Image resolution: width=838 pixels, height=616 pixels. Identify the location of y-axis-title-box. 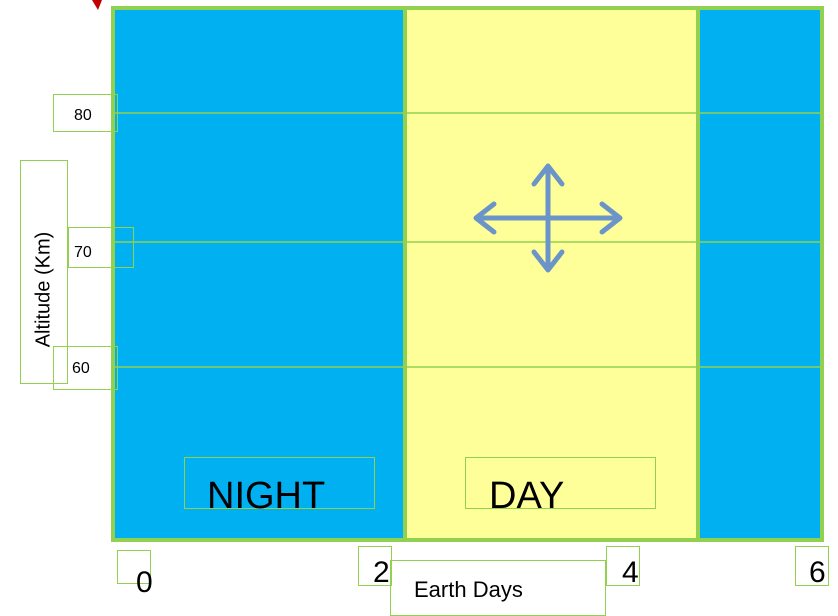
(44, 272).